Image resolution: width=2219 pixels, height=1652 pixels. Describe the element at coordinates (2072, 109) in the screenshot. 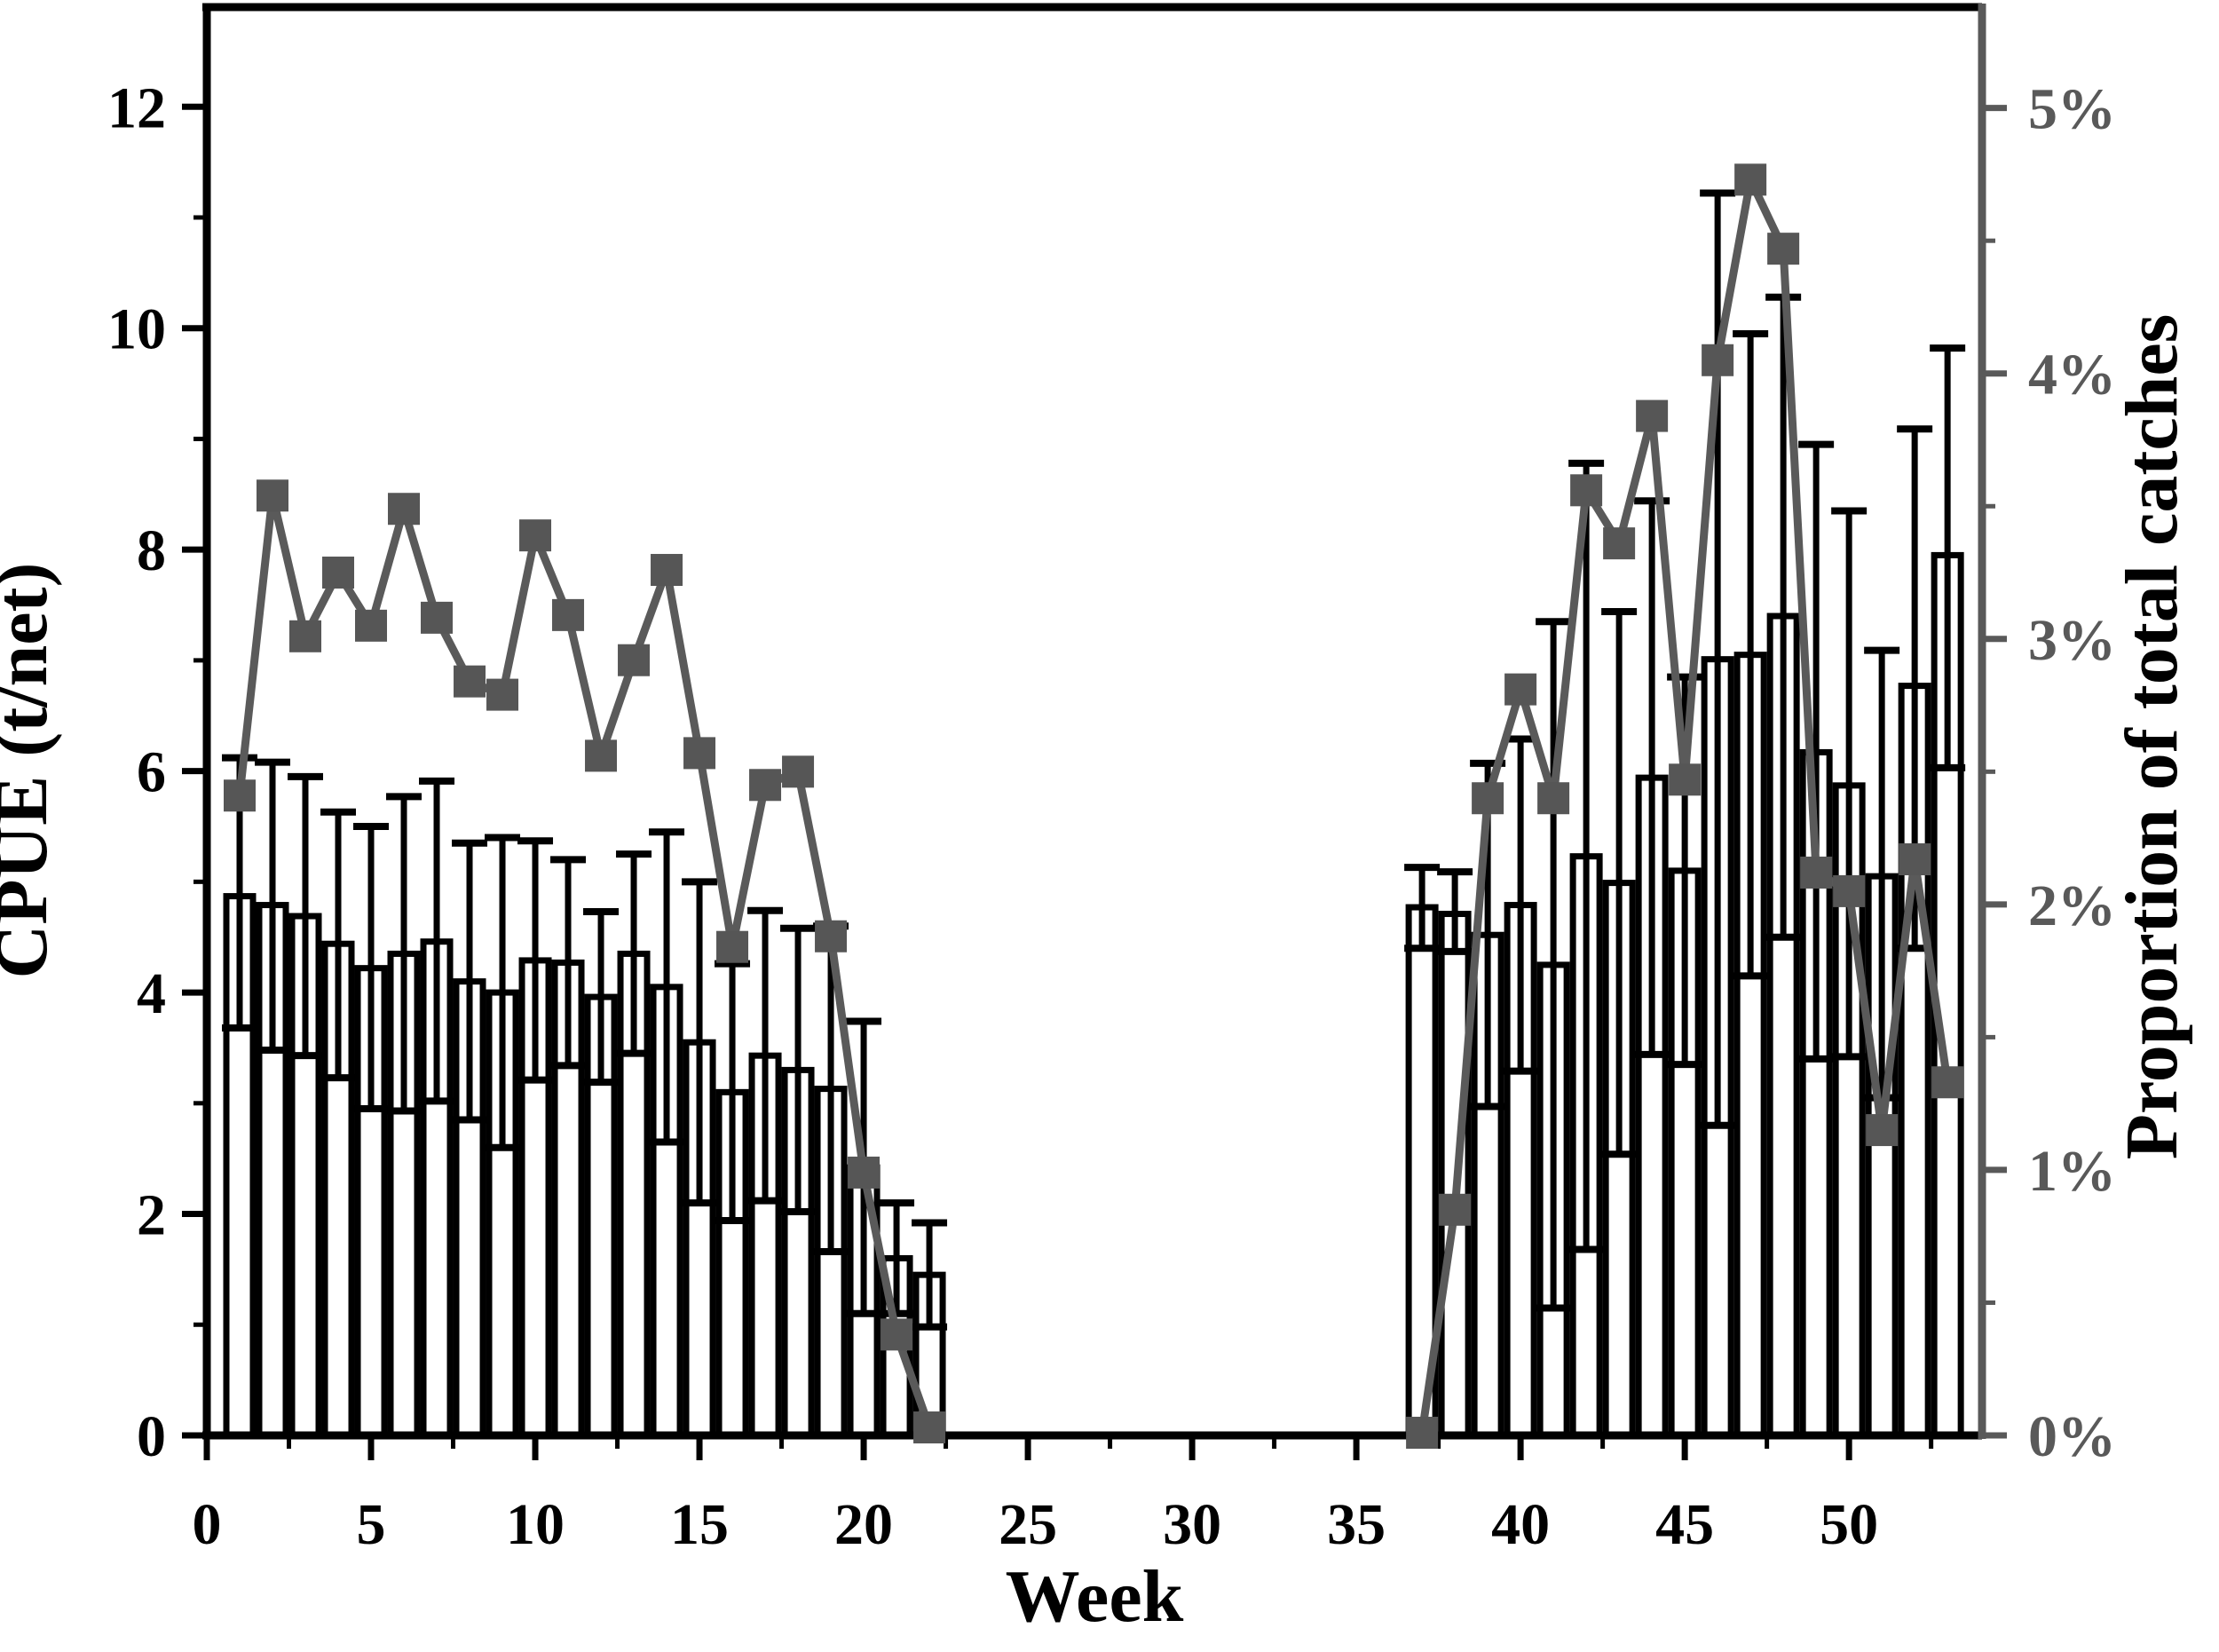

I see `y-right-tick-label-5: 5%` at that location.